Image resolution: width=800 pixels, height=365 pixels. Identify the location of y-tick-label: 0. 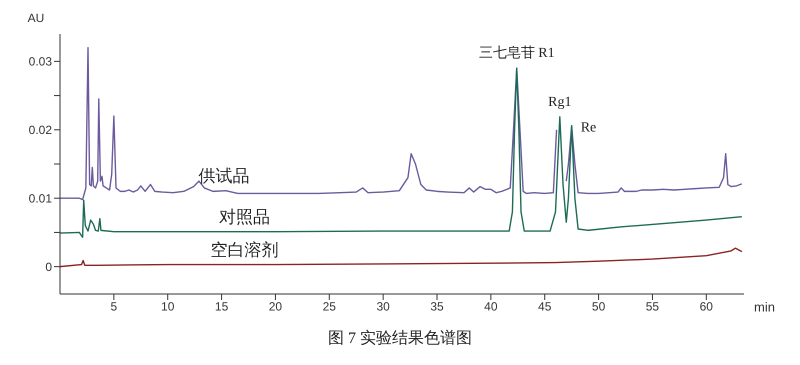
(48, 267).